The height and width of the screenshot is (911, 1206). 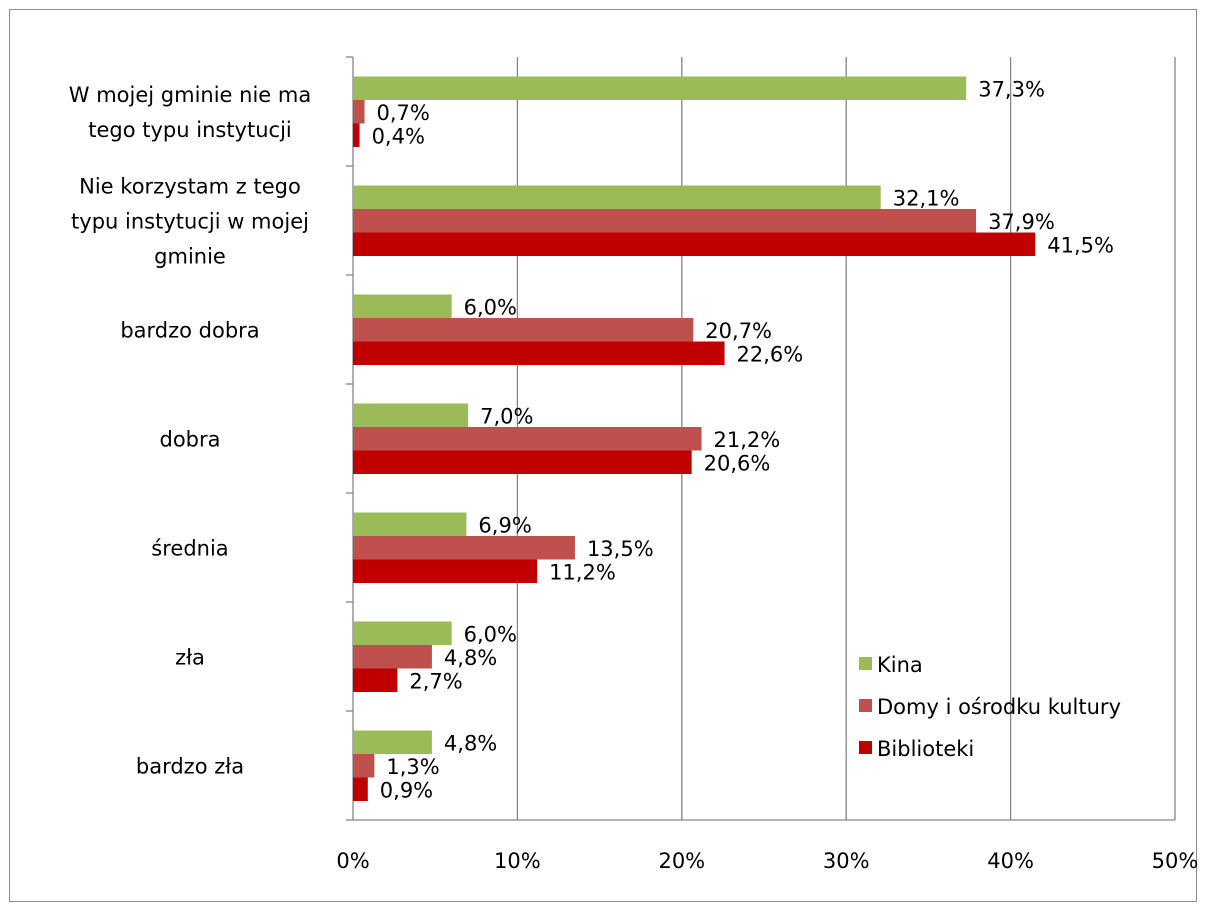 What do you see at coordinates (770, 354) in the screenshot?
I see `data-label: 22,6%` at bounding box center [770, 354].